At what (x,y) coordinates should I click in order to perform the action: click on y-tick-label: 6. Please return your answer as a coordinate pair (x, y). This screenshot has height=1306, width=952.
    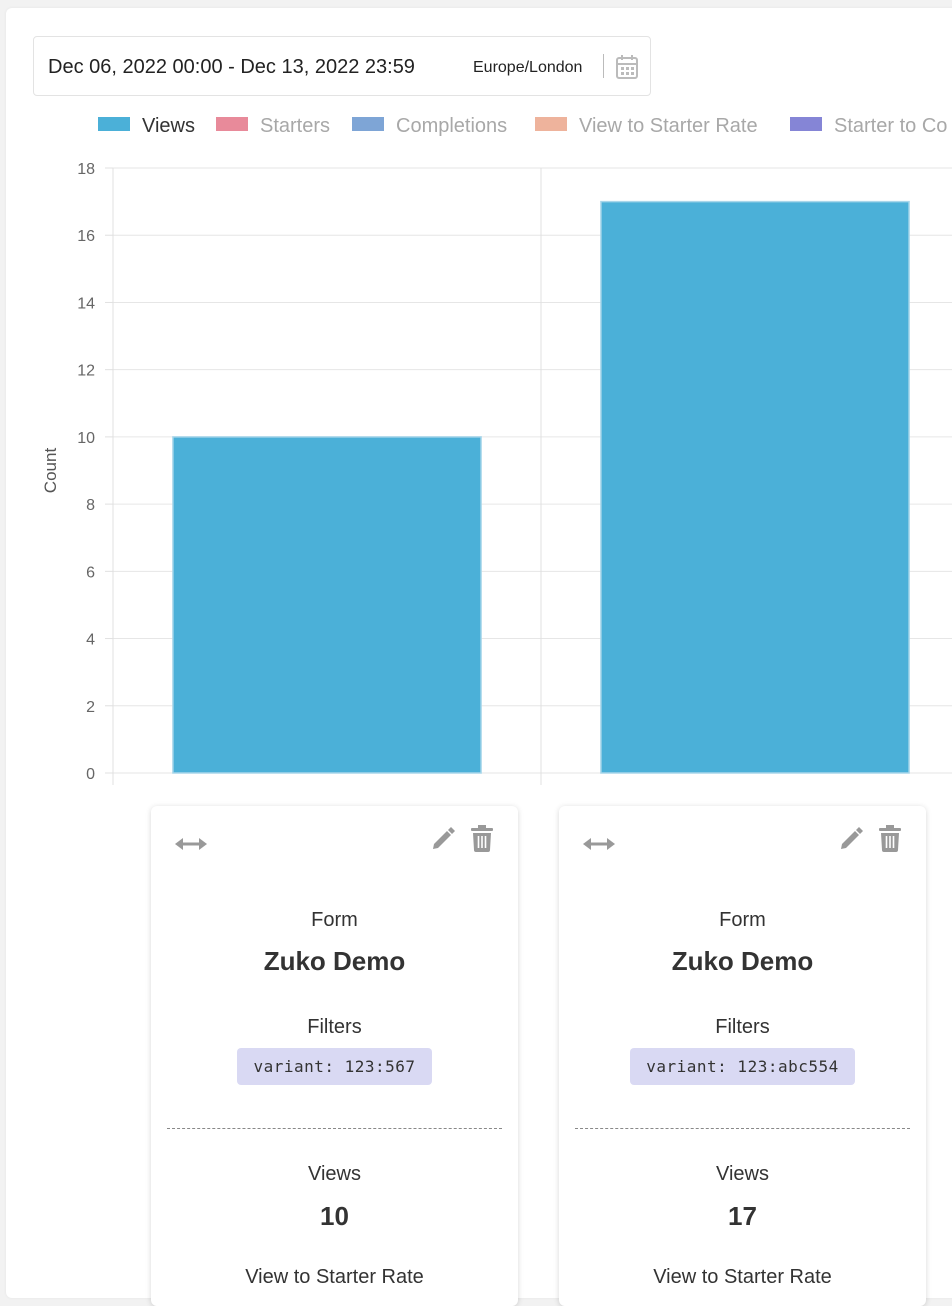
    Looking at the image, I should click on (90, 572).